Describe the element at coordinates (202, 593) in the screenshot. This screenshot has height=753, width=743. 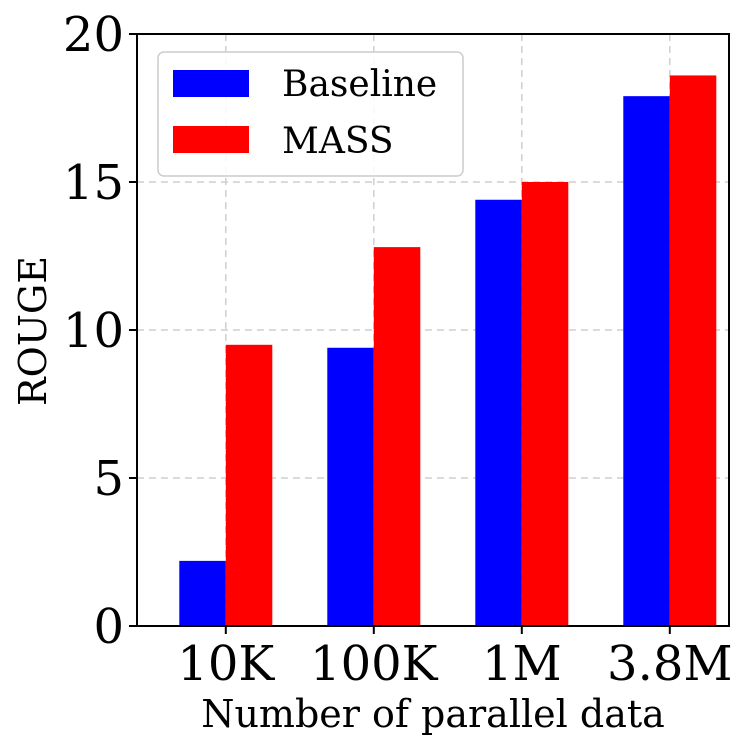
I see `bar-baseline-10k` at that location.